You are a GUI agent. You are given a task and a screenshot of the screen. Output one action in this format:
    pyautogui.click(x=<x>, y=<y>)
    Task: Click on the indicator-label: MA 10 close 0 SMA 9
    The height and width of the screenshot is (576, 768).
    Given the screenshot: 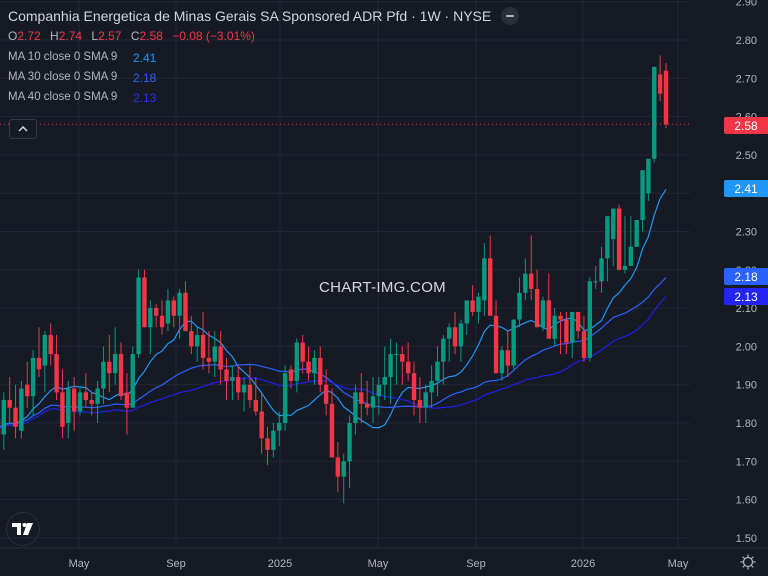 What is the action you would take?
    pyautogui.click(x=63, y=57)
    